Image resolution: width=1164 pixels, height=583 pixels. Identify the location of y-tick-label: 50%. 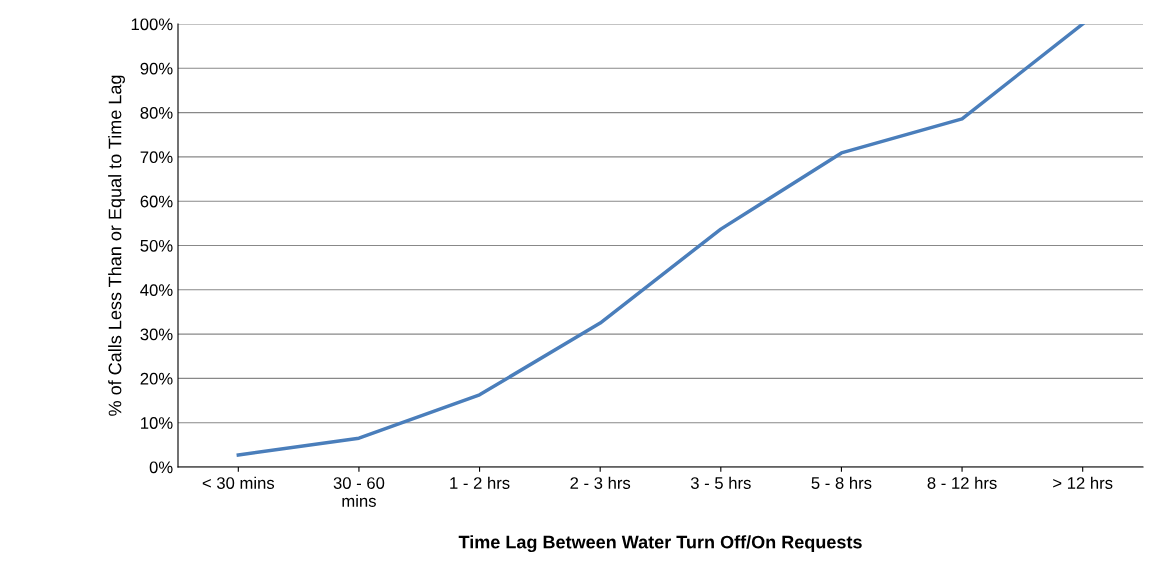
(156, 245).